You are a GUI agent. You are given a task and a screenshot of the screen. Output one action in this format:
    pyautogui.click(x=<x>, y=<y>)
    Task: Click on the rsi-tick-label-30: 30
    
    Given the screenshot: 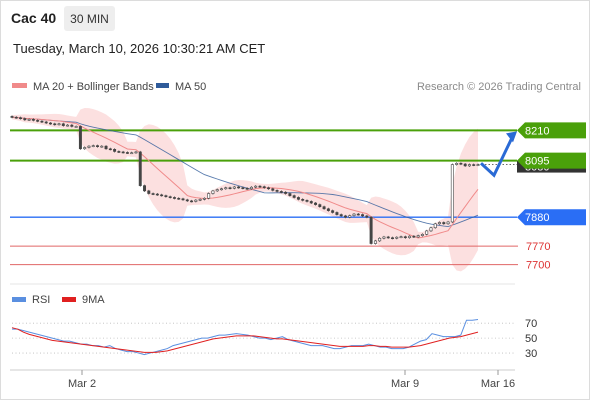 What is the action you would take?
    pyautogui.click(x=531, y=354)
    